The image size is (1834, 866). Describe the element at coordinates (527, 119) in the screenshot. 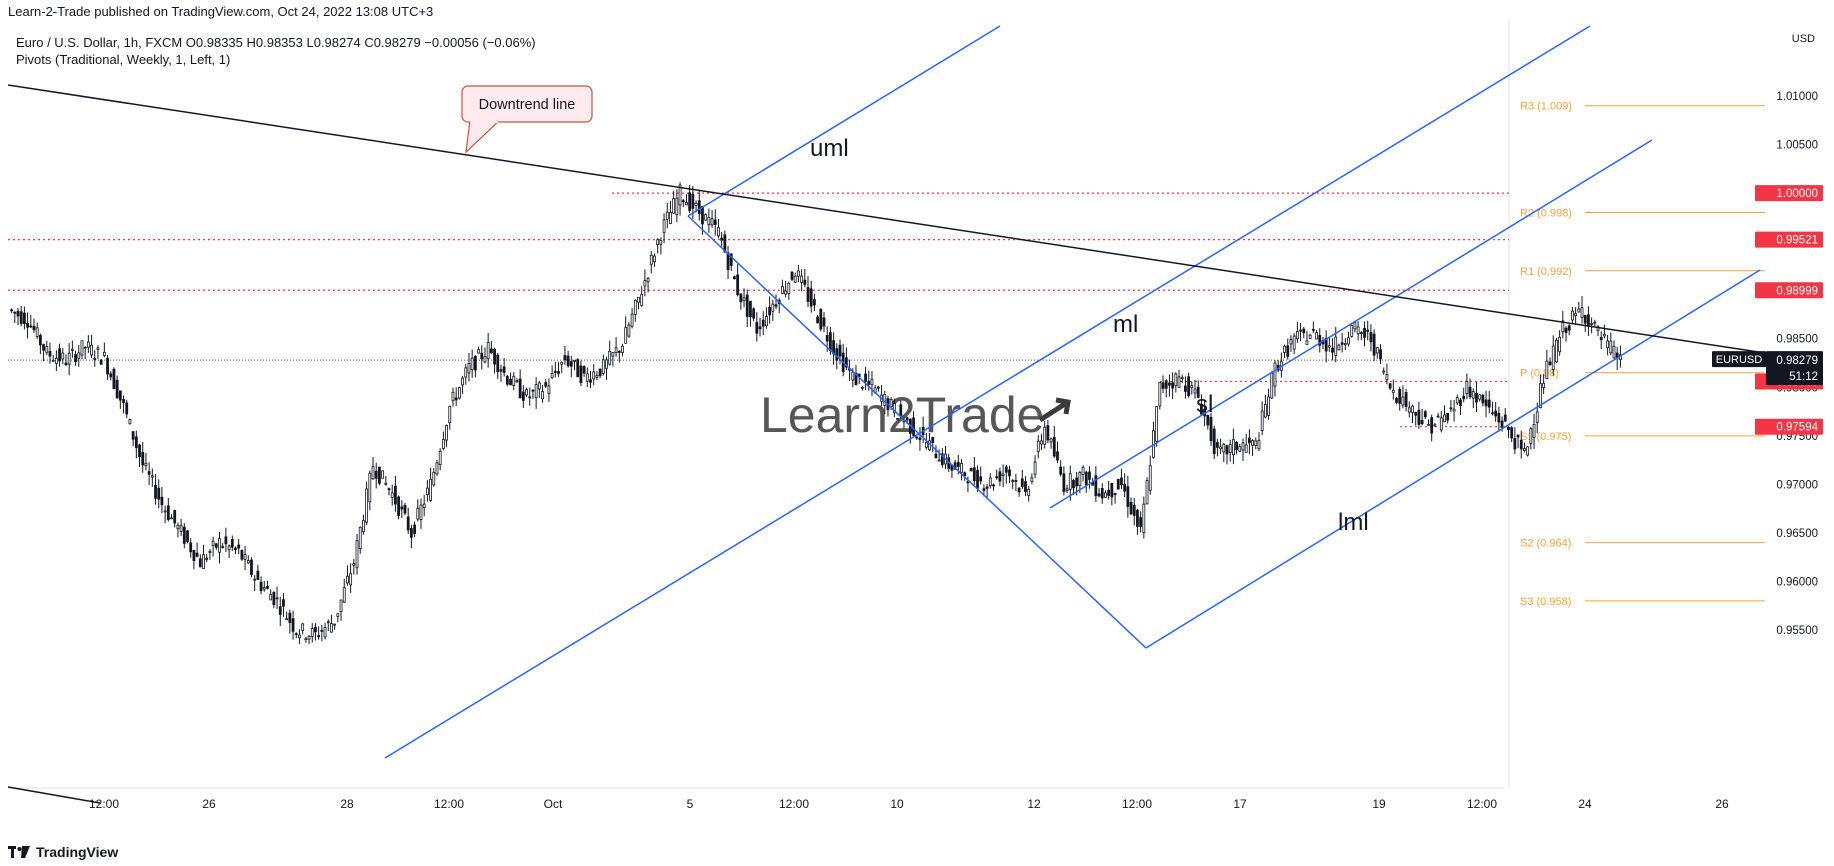

I see `downtrend-callout: Downtrend line` at that location.